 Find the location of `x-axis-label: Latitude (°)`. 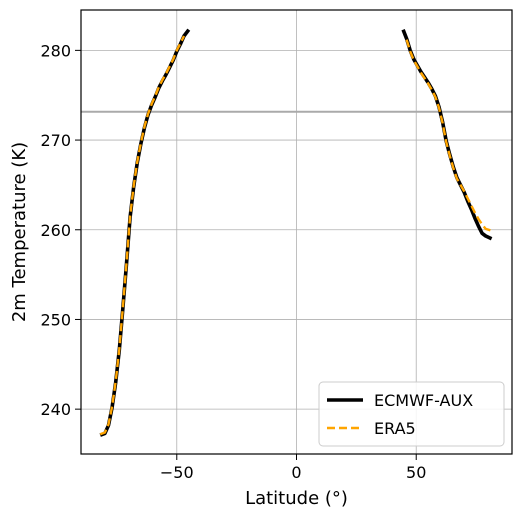

x-axis-label: Latitude (°) is located at coordinates (296, 498).